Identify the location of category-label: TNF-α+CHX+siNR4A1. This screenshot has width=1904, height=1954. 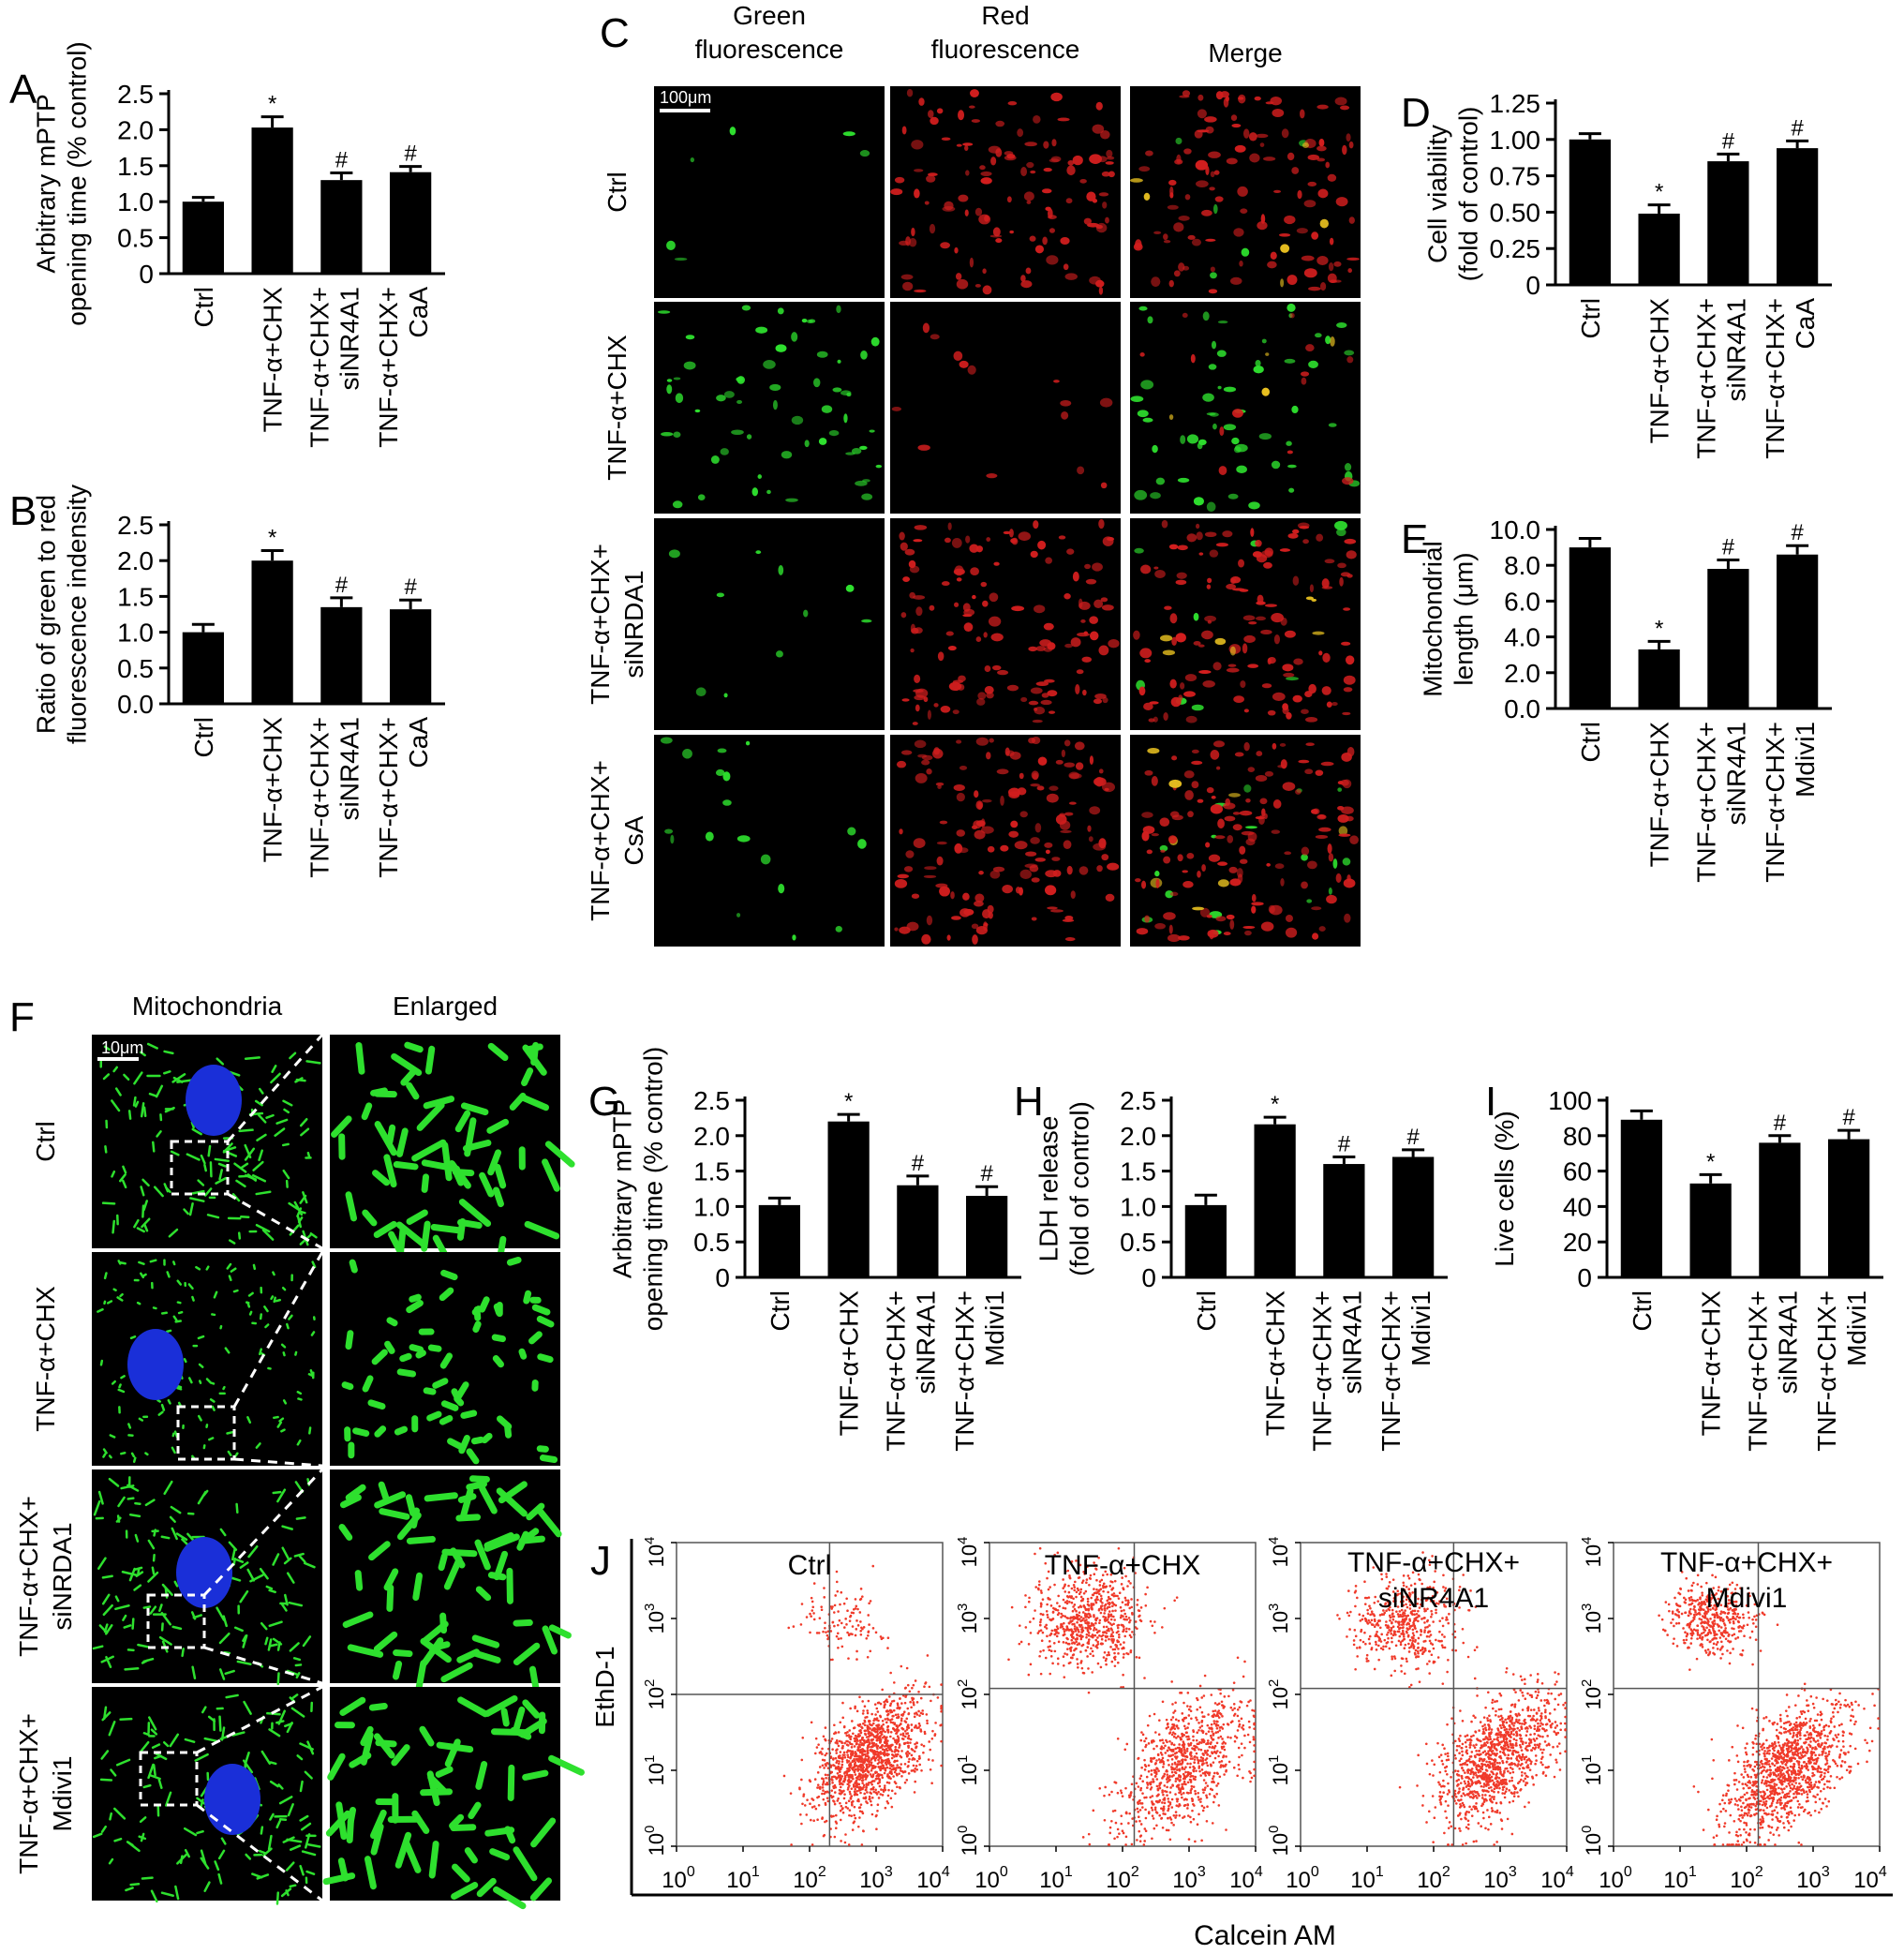
(1720, 802).